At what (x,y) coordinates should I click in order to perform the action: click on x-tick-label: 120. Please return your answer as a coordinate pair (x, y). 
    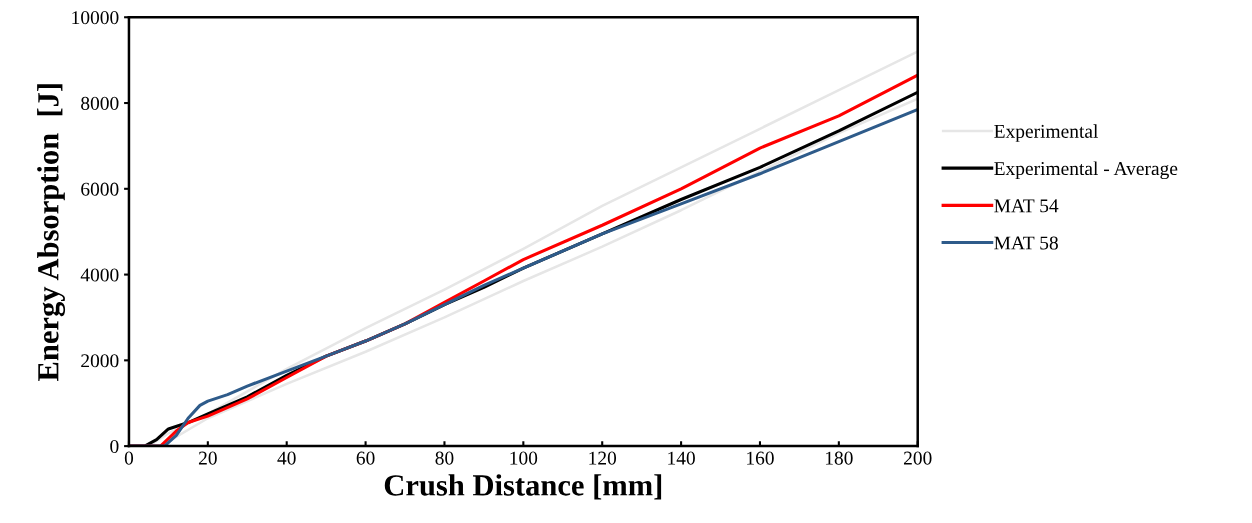
    Looking at the image, I should click on (603, 458).